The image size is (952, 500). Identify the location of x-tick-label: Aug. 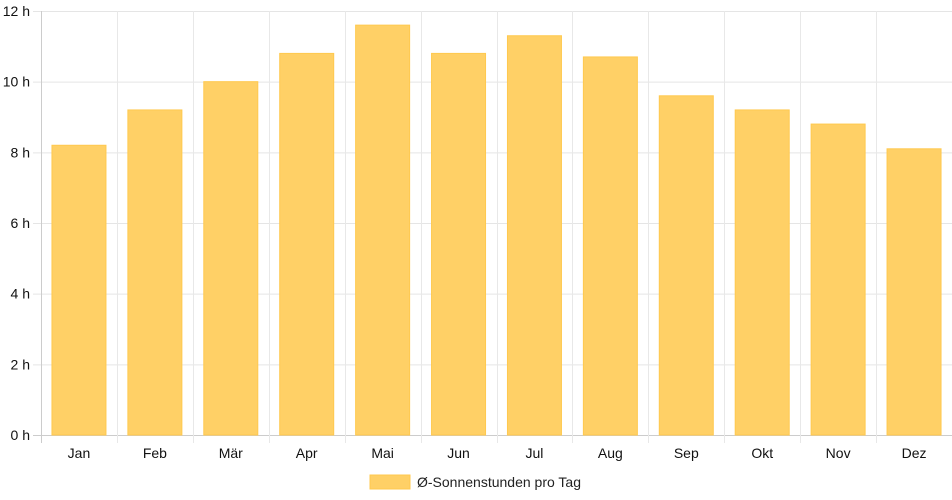
(610, 453).